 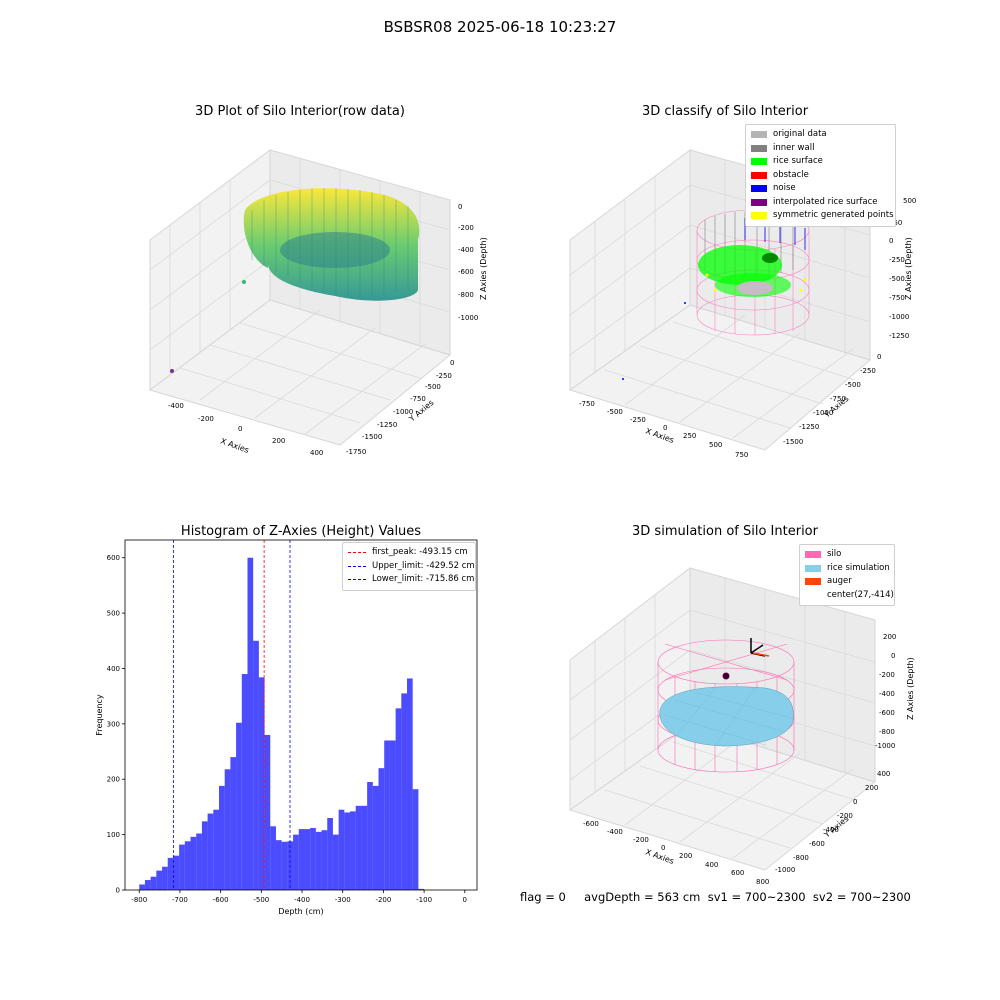 What do you see at coordinates (887, 713) in the screenshot?
I see `simulation-z-tick: -600` at bounding box center [887, 713].